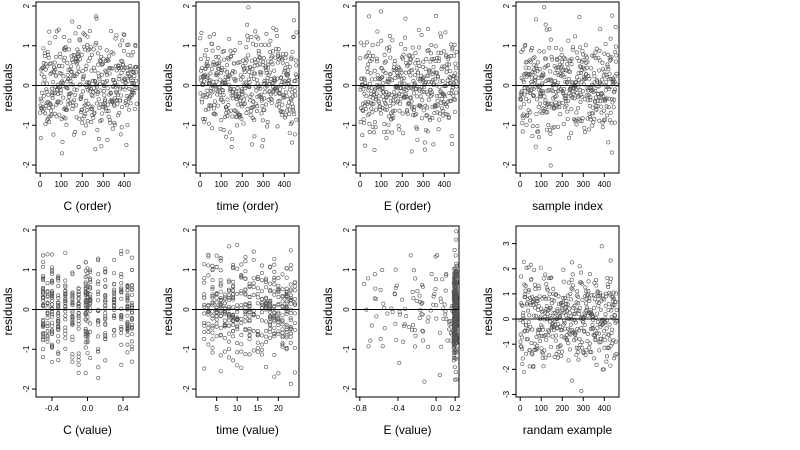 The image size is (800, 450). Describe the element at coordinates (26, 269) in the screenshot. I see `y-tick-label: 1` at that location.